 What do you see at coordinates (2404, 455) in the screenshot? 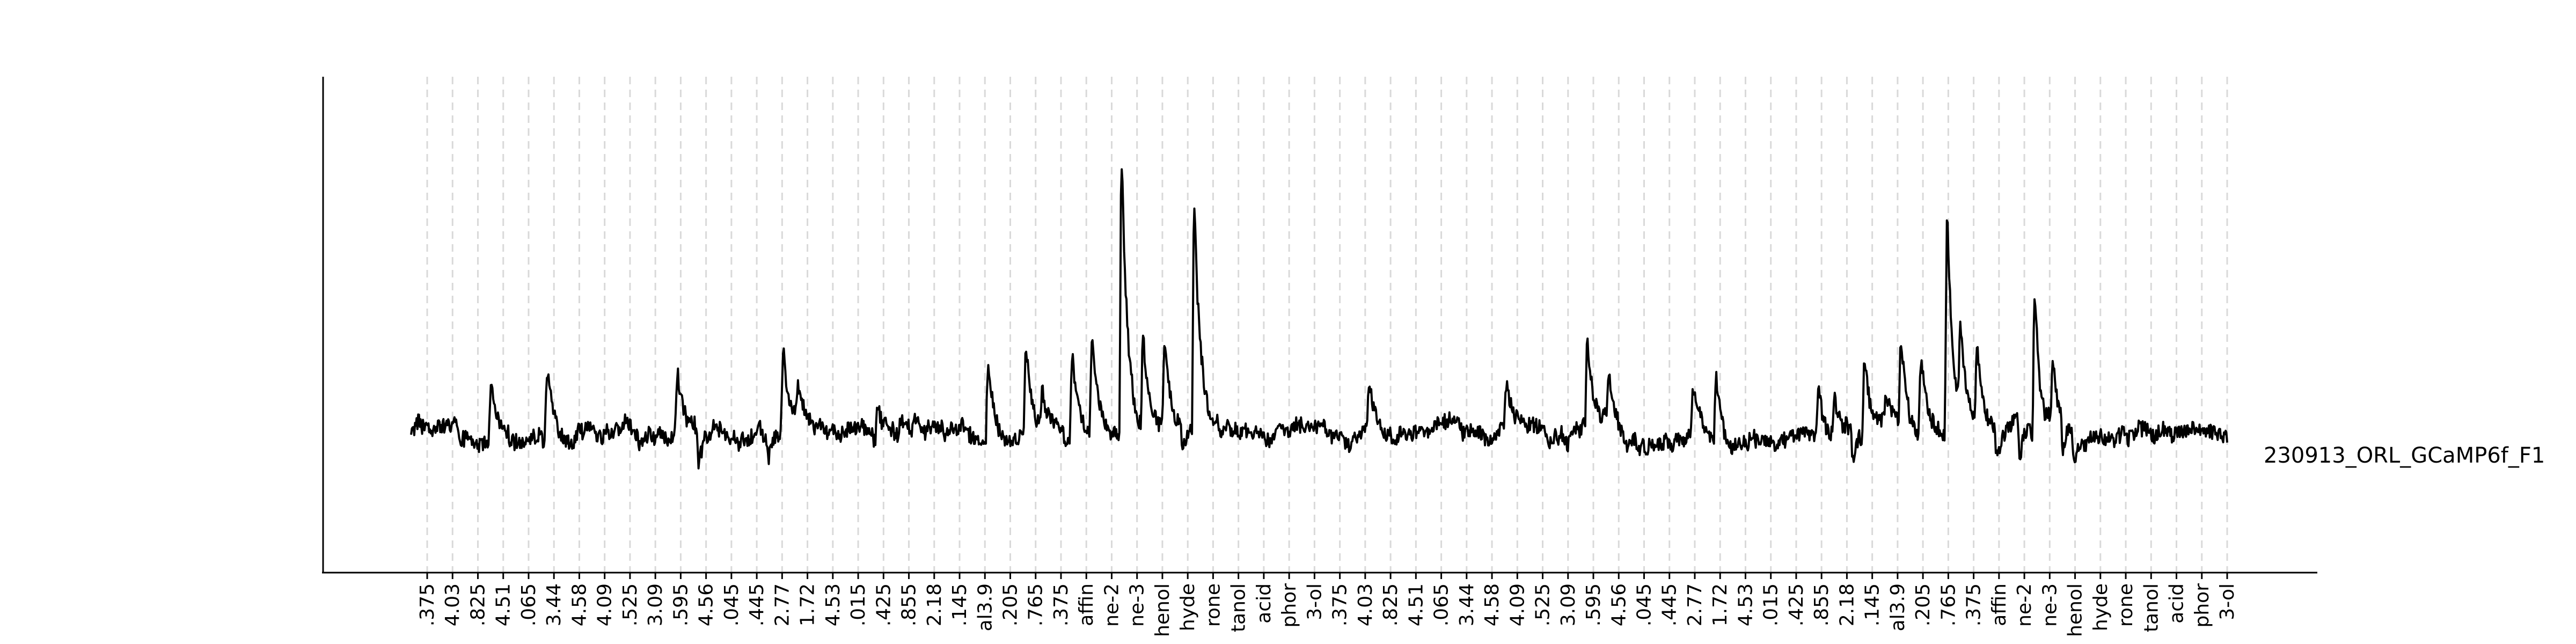
I see `series-label: 230913_ORL_GCaMP6f_F1` at bounding box center [2404, 455].